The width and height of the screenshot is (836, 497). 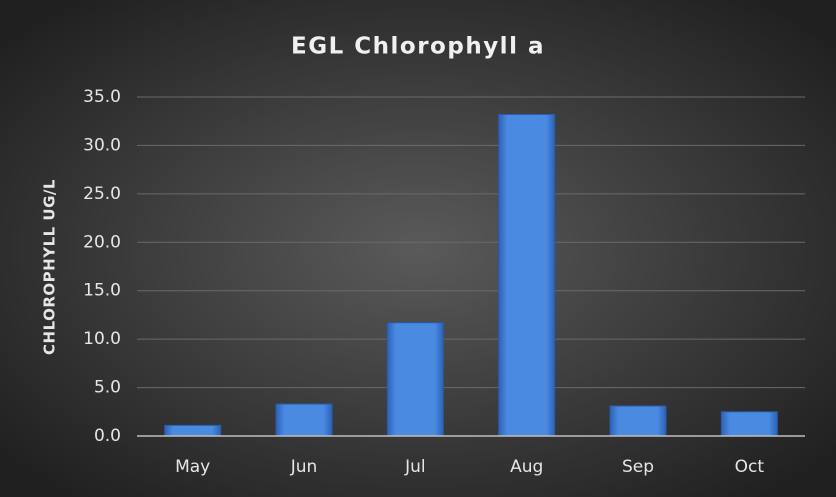 What do you see at coordinates (102, 97) in the screenshot?
I see `y-tick-label: 35.0` at bounding box center [102, 97].